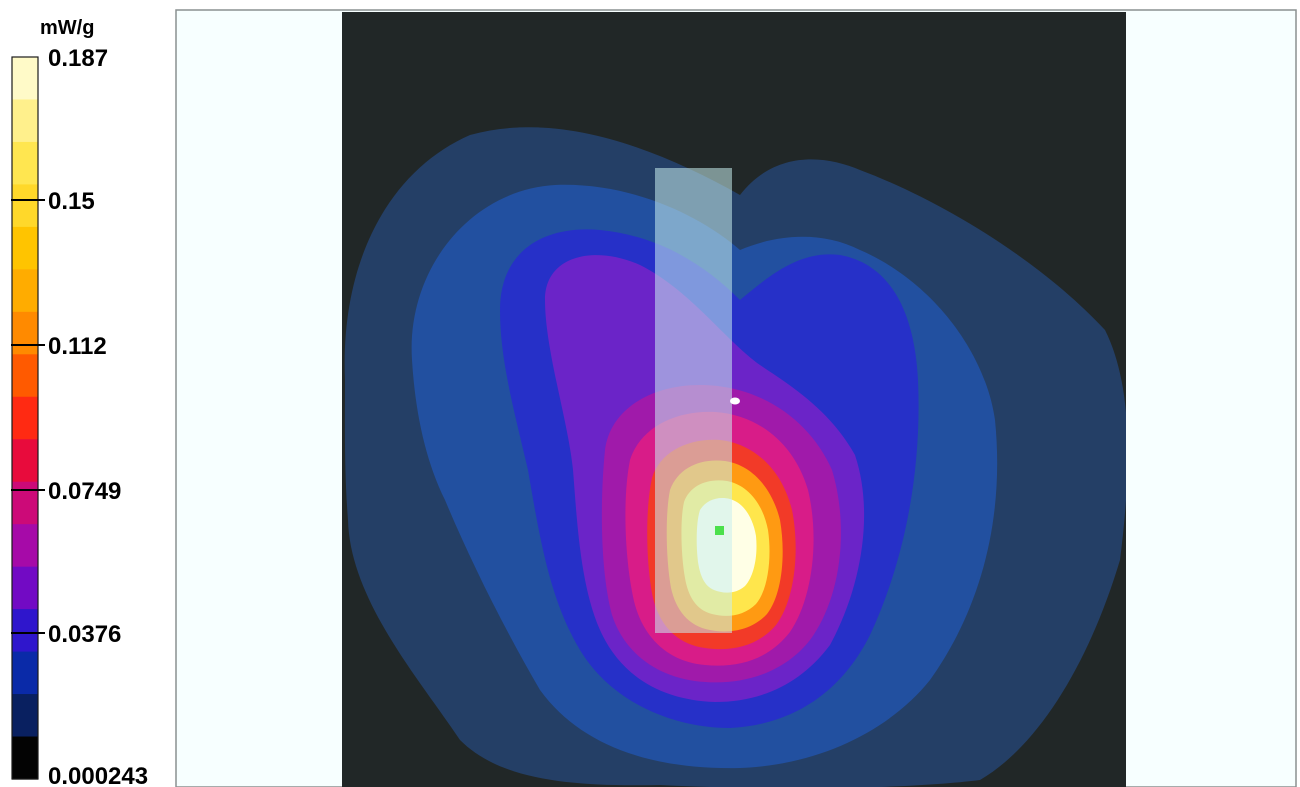 The width and height of the screenshot is (1300, 787). I want to click on legend-unit-label: mW/g, so click(67, 28).